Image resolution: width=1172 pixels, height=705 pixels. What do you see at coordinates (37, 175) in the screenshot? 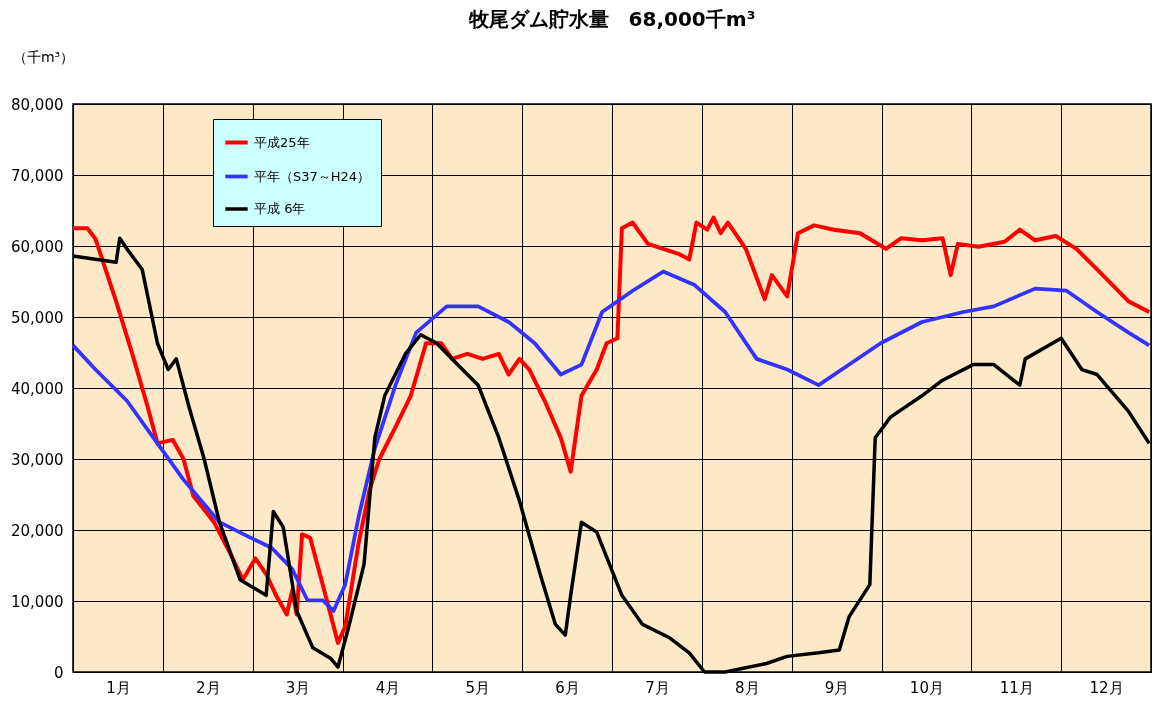
I see `y-tick-label: 70,000` at bounding box center [37, 175].